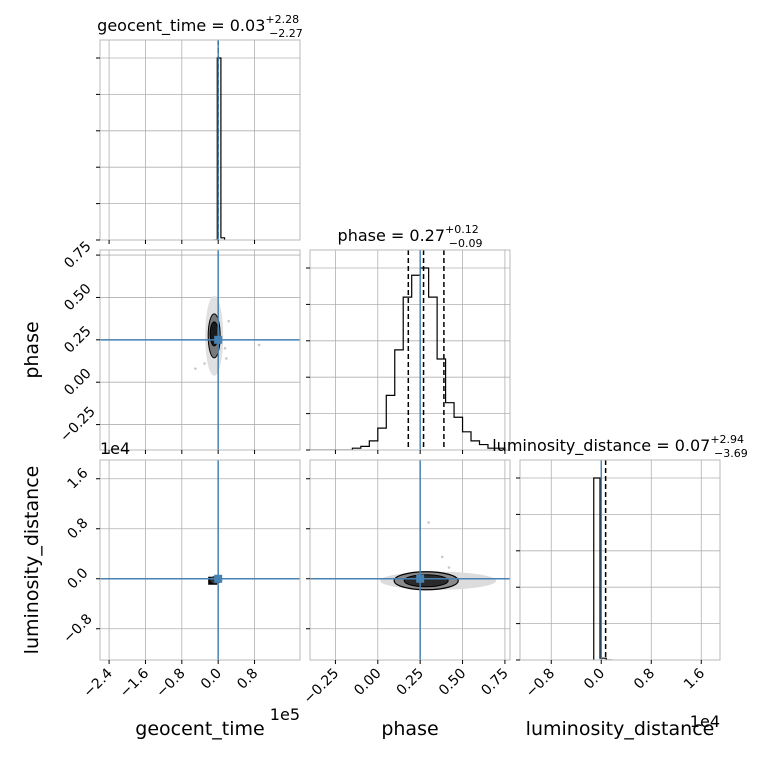  What do you see at coordinates (409, 729) in the screenshot?
I see `xlabel-phase: phase` at bounding box center [409, 729].